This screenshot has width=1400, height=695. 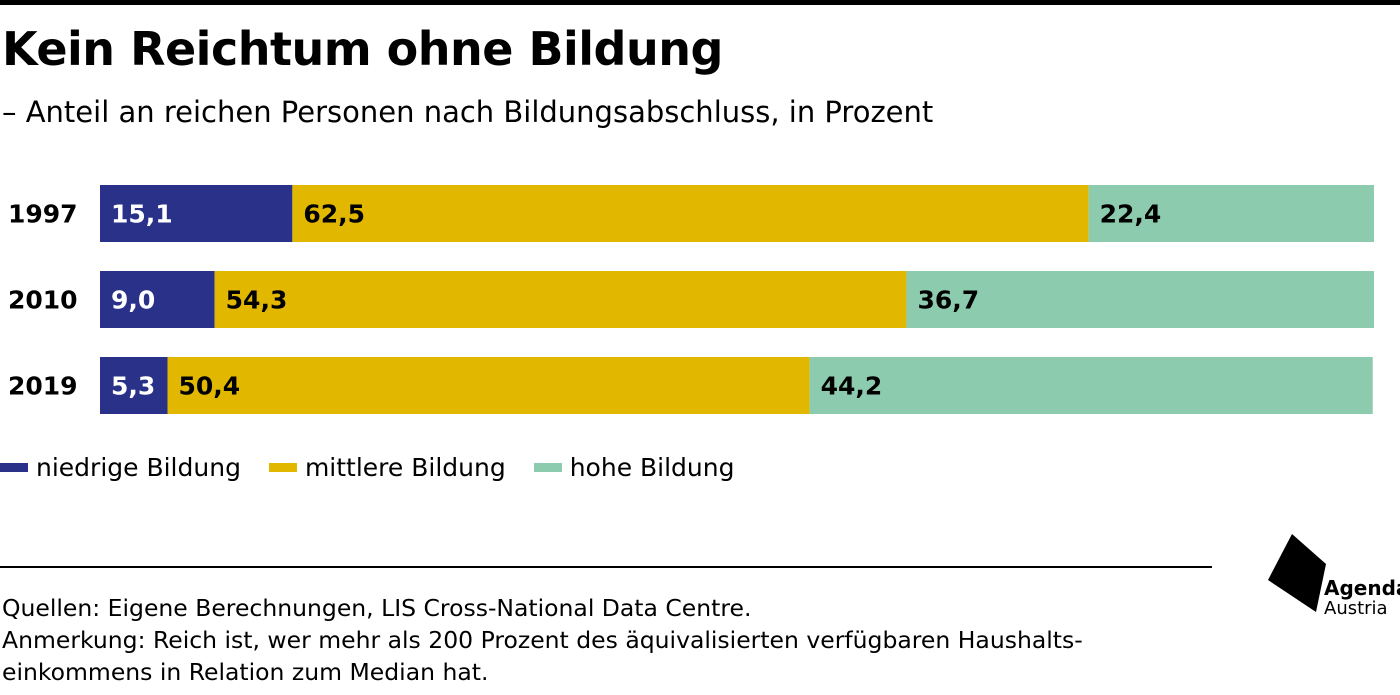 I want to click on legend-item-niedrige: niedrige Bildung, so click(x=120, y=467).